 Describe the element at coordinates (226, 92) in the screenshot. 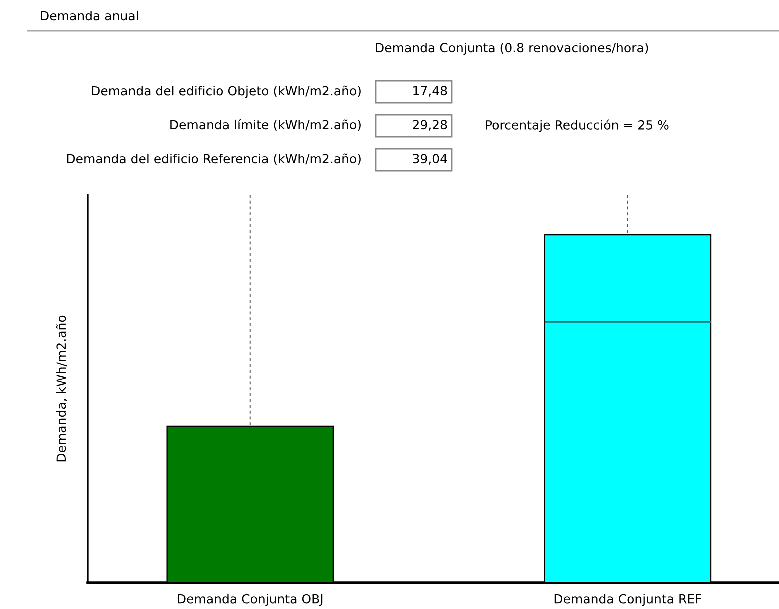

I see `text: Demanda del edificio Objeto (kWh/m2.año)` at that location.